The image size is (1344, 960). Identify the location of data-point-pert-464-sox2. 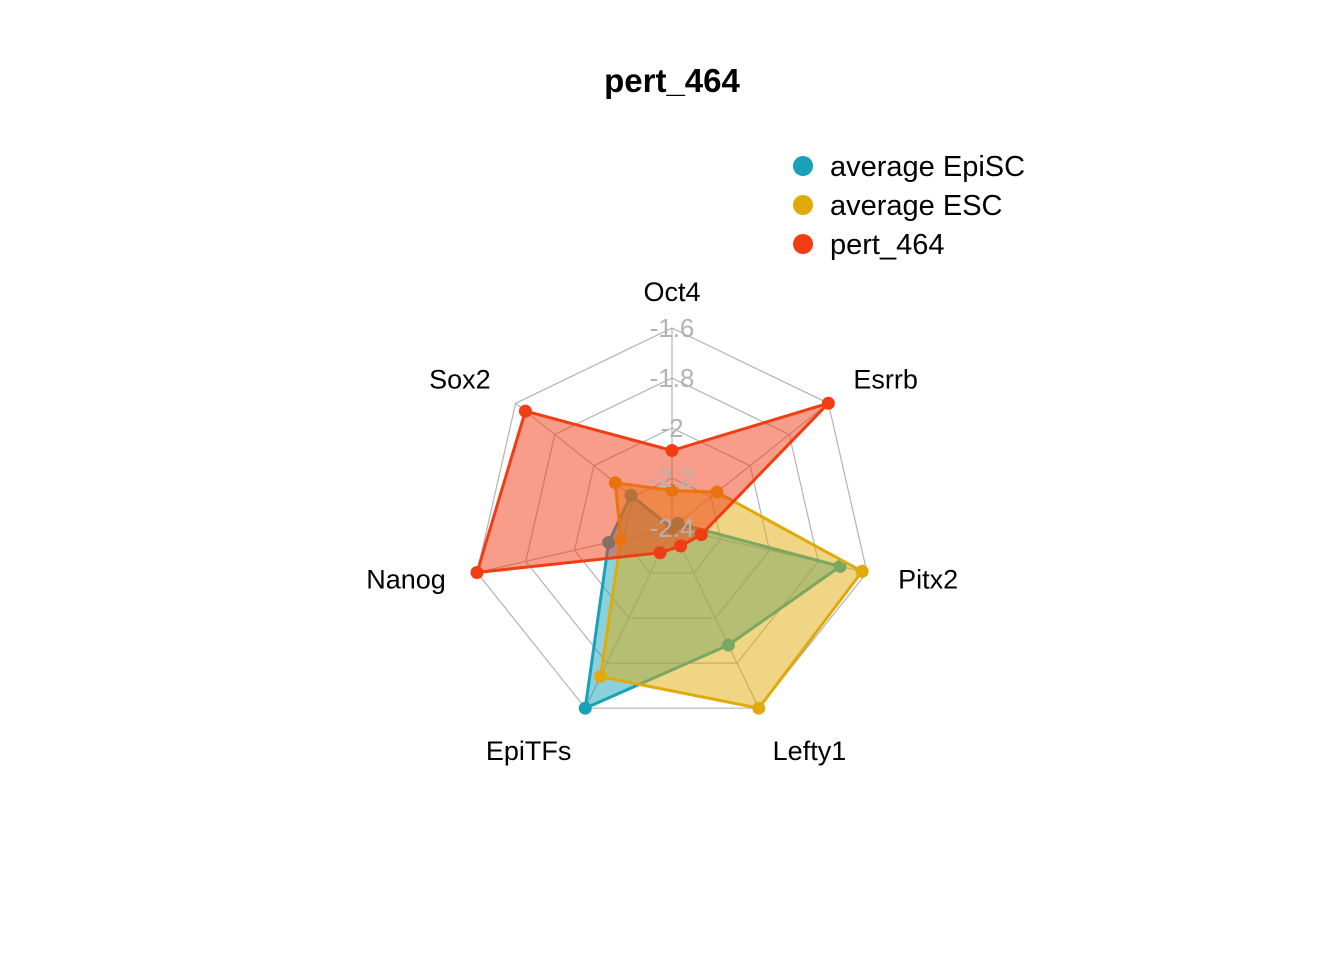
(525, 411).